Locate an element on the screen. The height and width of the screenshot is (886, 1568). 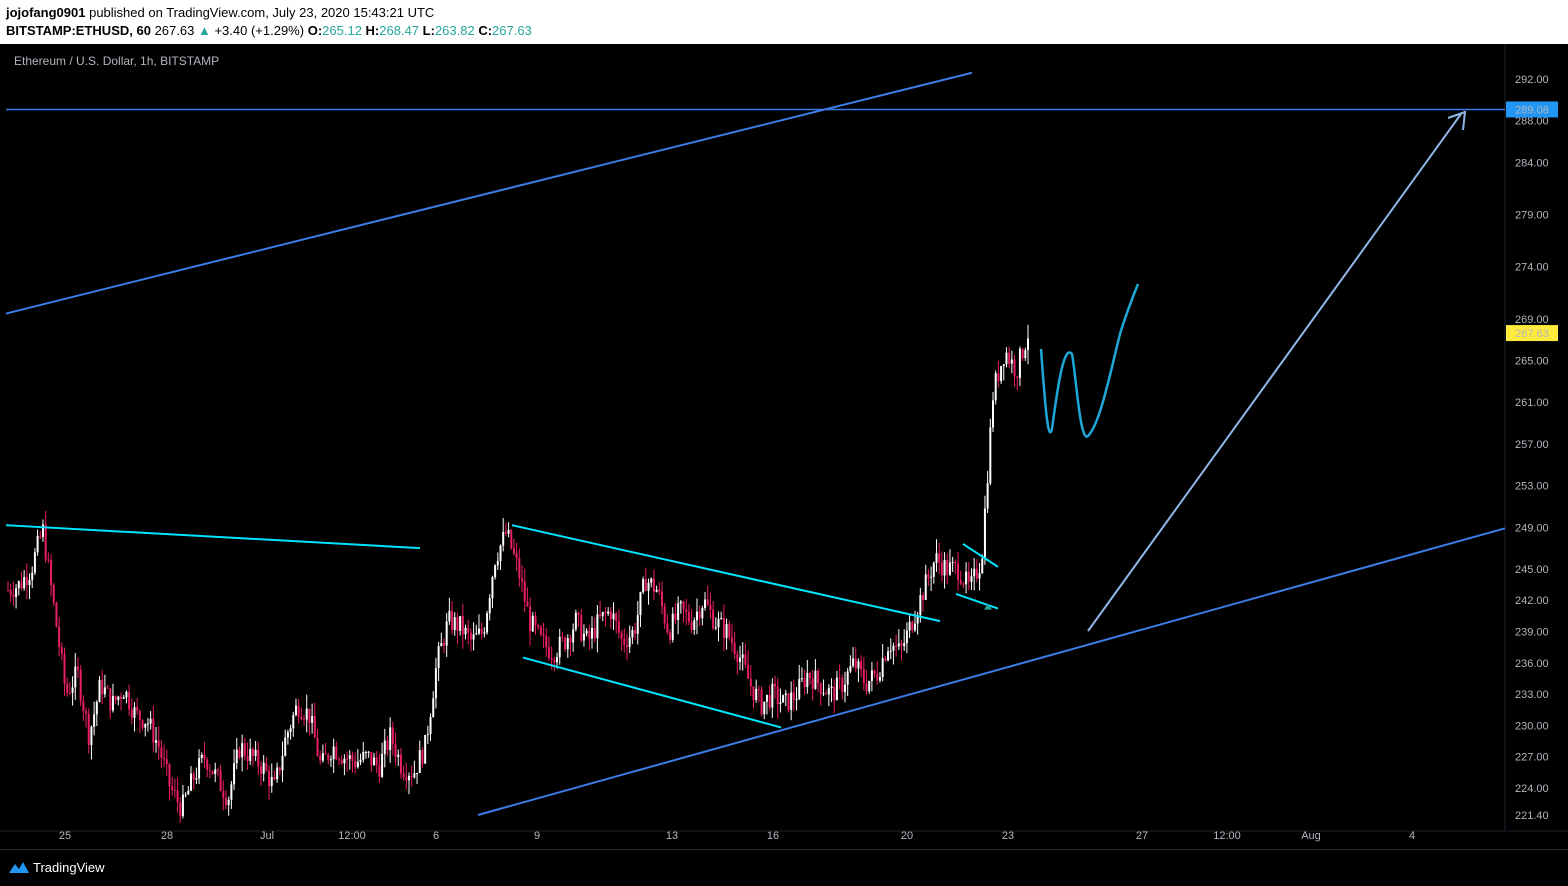
time-tick-label: 6 is located at coordinates (436, 836).